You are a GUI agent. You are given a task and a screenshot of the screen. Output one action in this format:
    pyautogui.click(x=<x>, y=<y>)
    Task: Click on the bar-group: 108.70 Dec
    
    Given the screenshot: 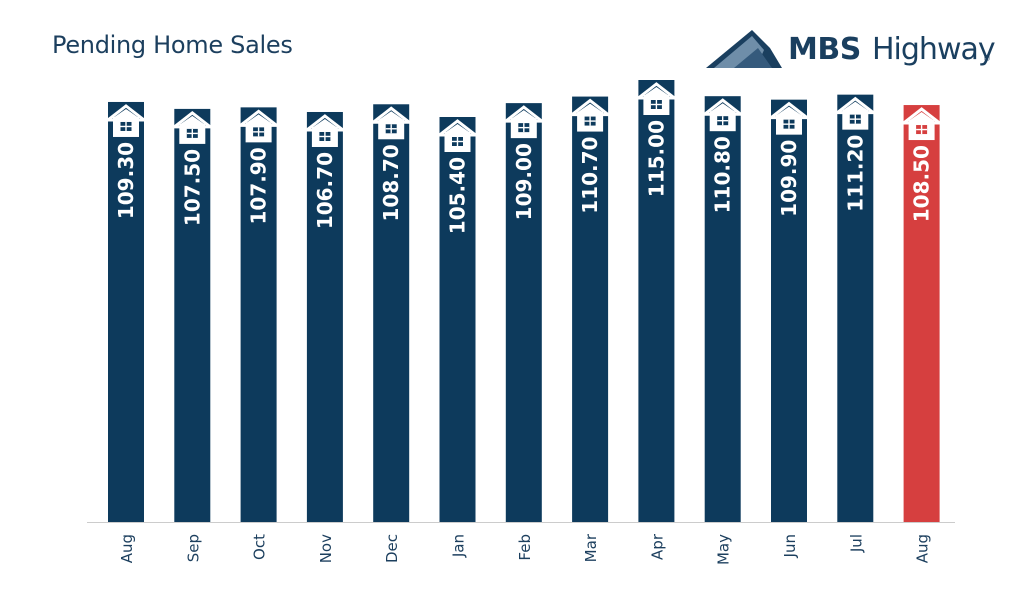 What is the action you would take?
    pyautogui.click(x=391, y=333)
    